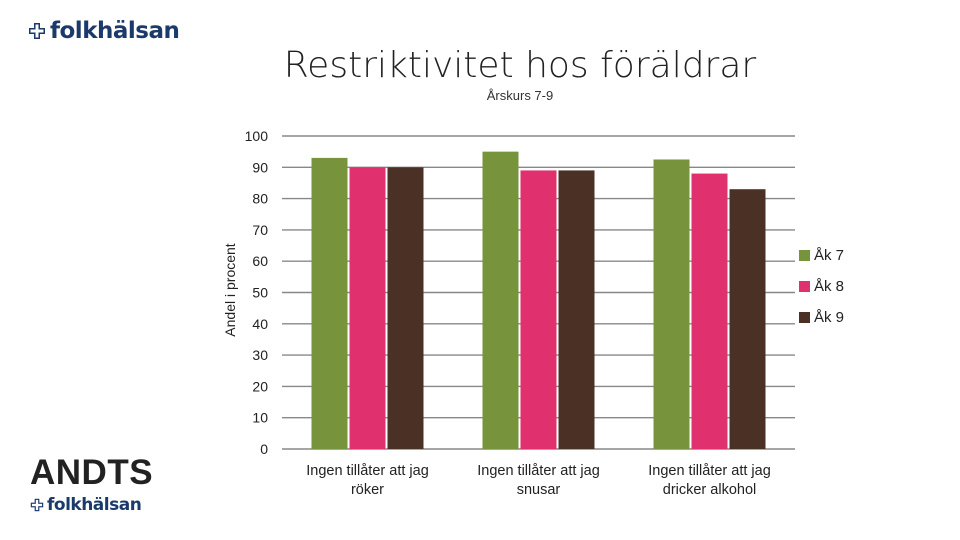 This screenshot has width=960, height=540. What do you see at coordinates (37, 505) in the screenshot?
I see `cross-logo-icon-small` at bounding box center [37, 505].